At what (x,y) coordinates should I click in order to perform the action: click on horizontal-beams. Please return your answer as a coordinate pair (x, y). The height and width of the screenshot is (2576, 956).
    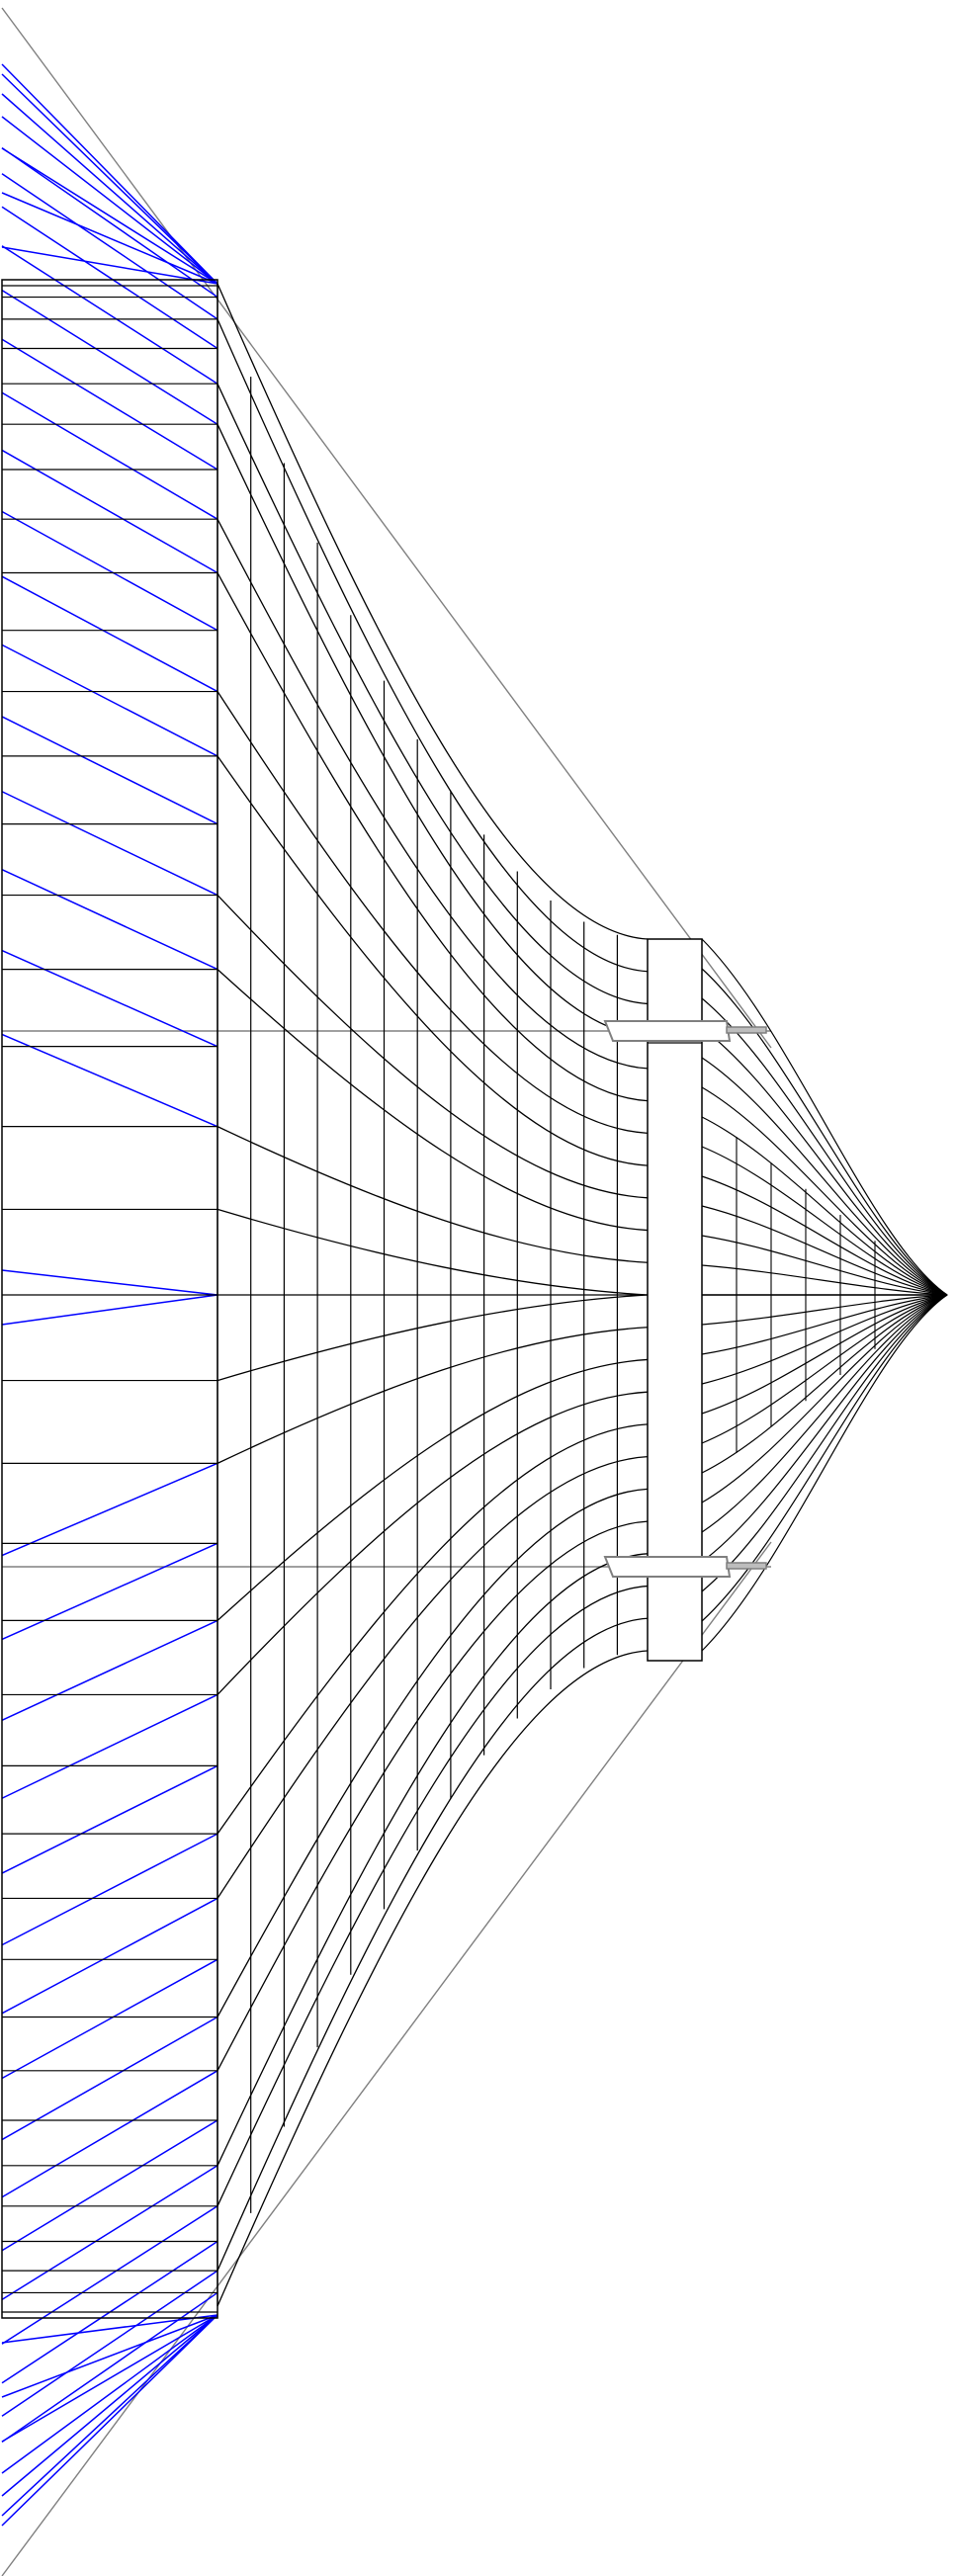
    Looking at the image, I should click on (685, 1299).